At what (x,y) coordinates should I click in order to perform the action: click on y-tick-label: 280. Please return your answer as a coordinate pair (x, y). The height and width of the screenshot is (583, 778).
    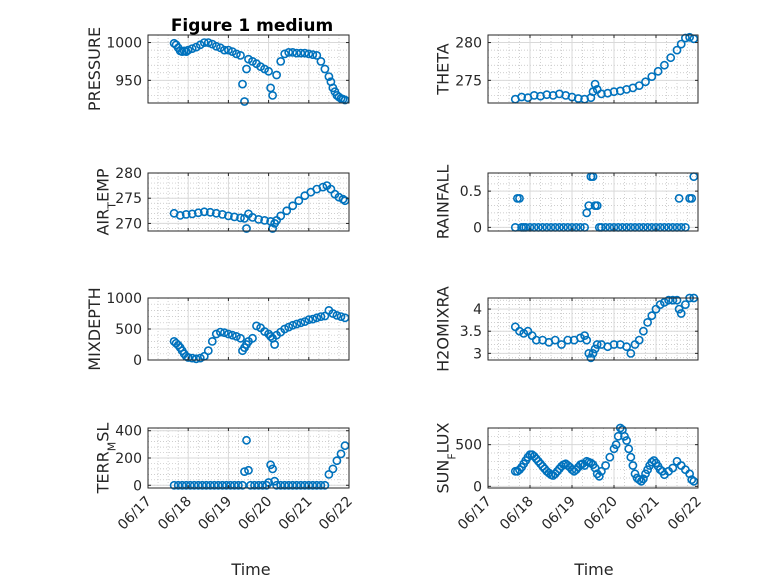
    Looking at the image, I should click on (128, 174).